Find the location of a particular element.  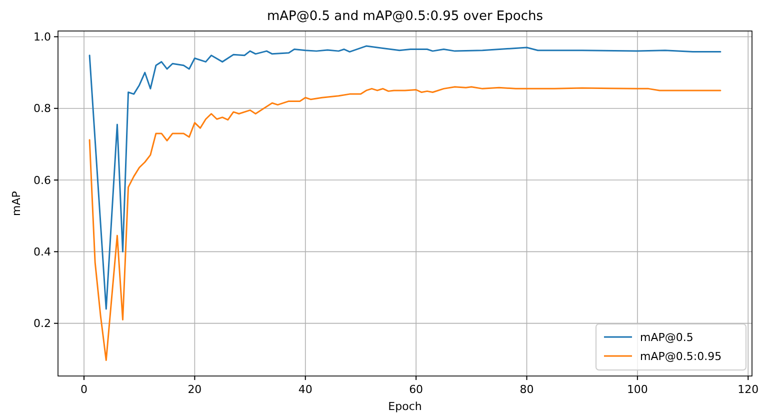

x-tick-label: 80 is located at coordinates (527, 389).